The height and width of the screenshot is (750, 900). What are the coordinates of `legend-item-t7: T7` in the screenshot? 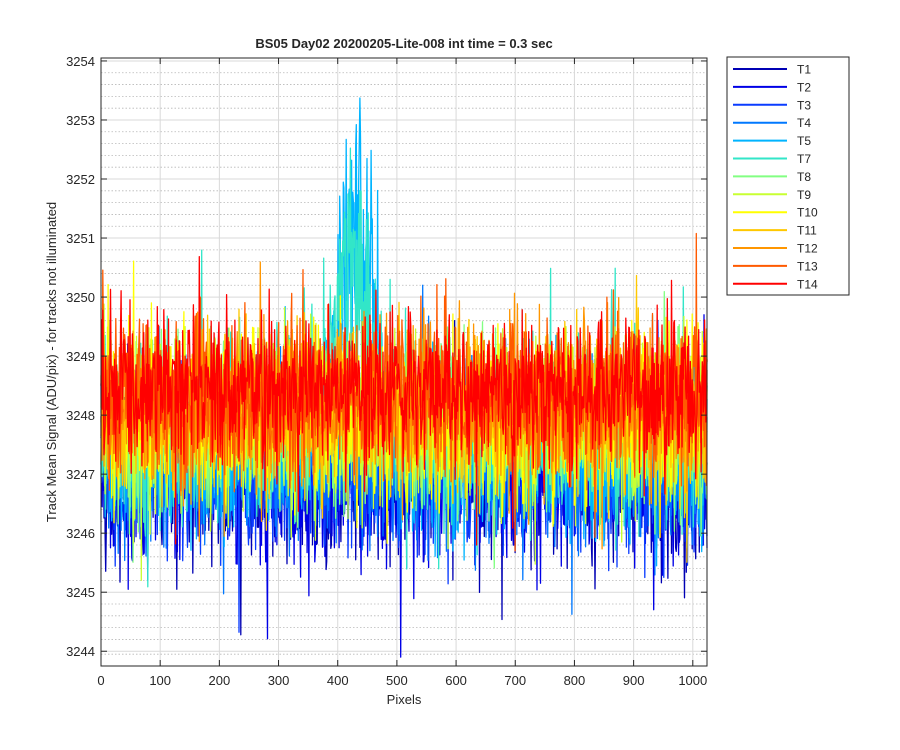 It's located at (772, 159).